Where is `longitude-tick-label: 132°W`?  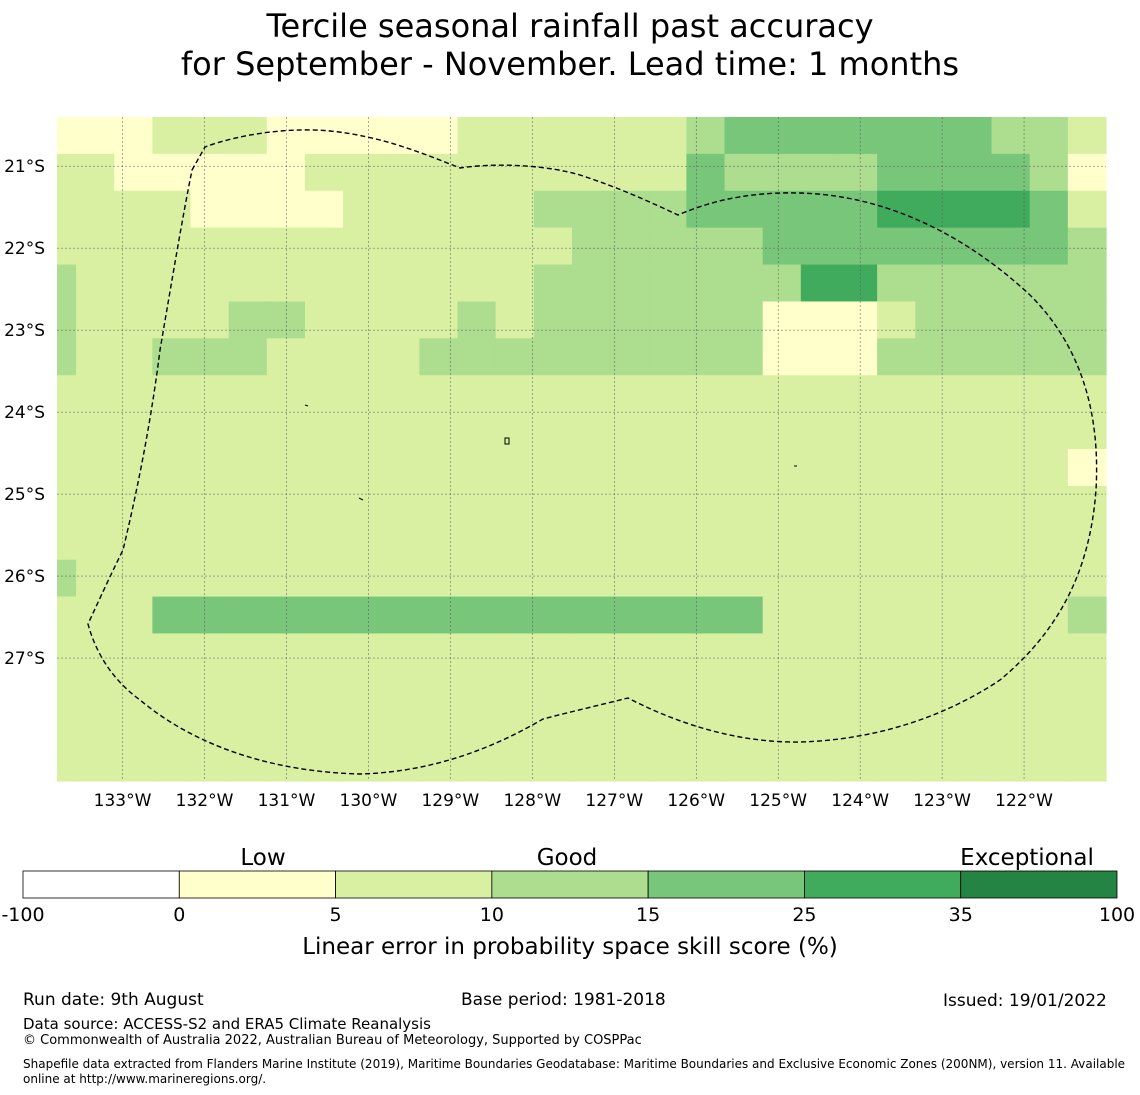
longitude-tick-label: 132°W is located at coordinates (205, 801).